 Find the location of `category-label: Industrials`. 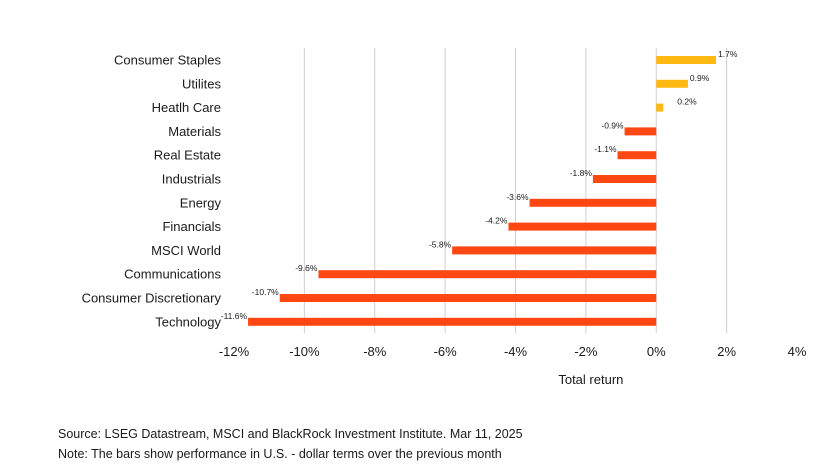

category-label: Industrials is located at coordinates (192, 179).